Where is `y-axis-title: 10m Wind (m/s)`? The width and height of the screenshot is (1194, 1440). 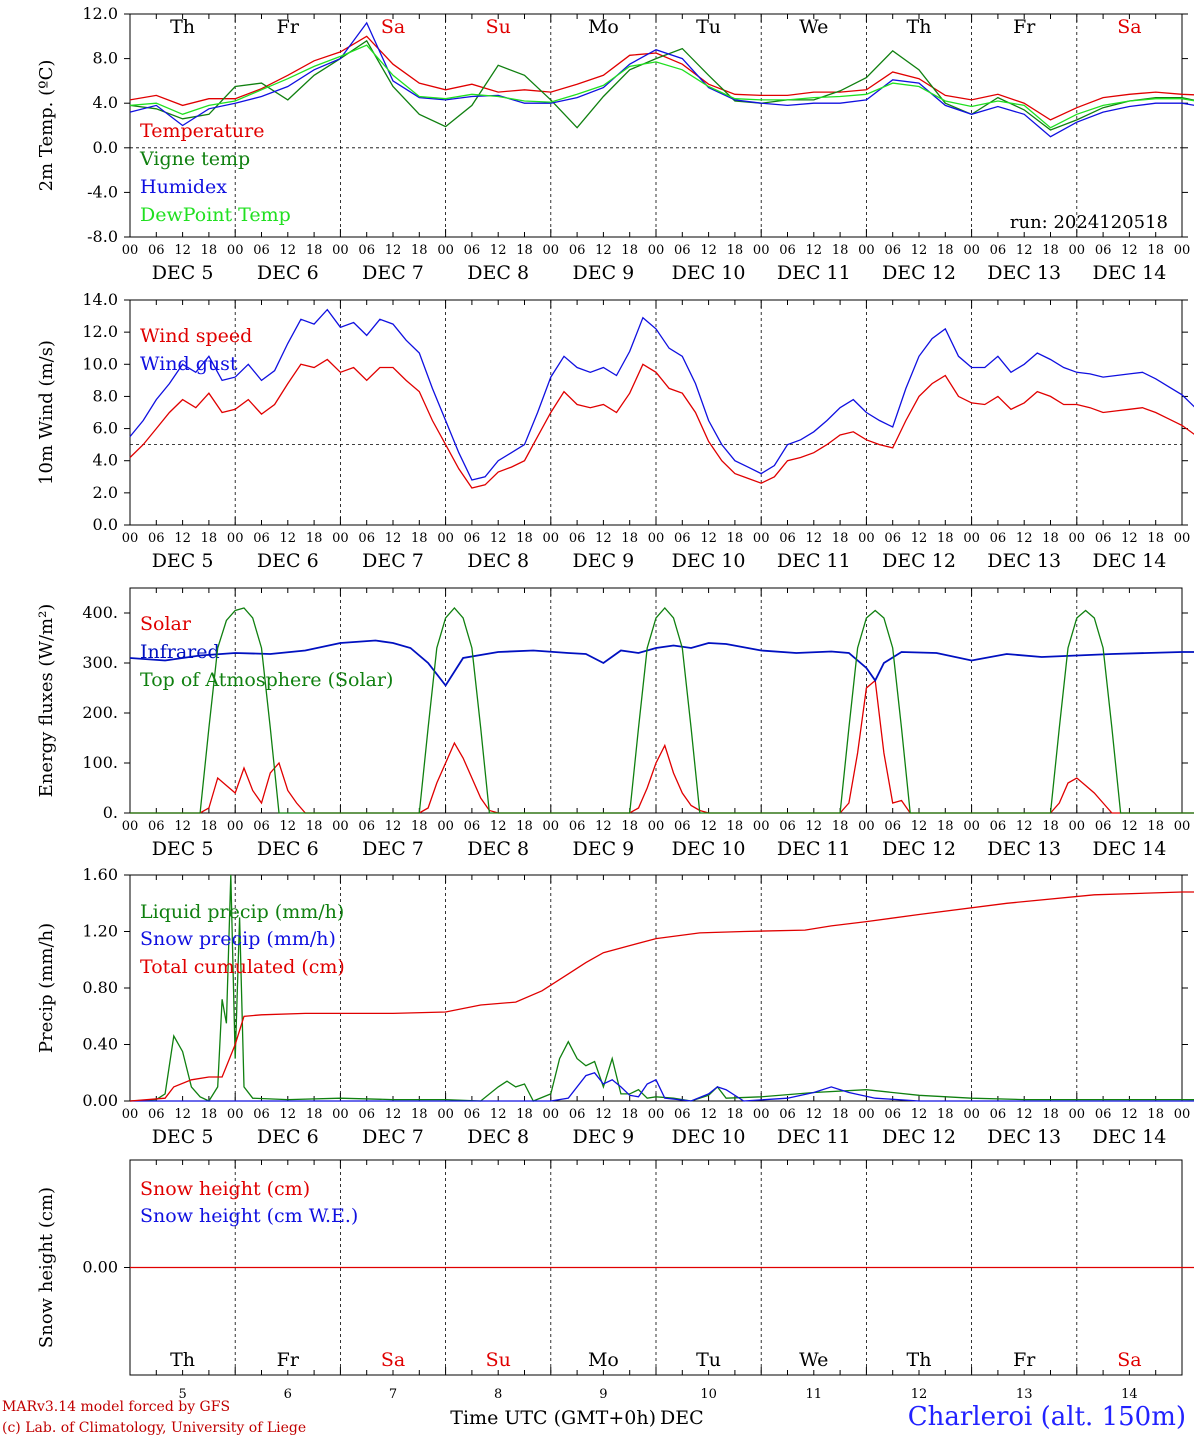
y-axis-title: 10m Wind (m/s) is located at coordinates (46, 412).